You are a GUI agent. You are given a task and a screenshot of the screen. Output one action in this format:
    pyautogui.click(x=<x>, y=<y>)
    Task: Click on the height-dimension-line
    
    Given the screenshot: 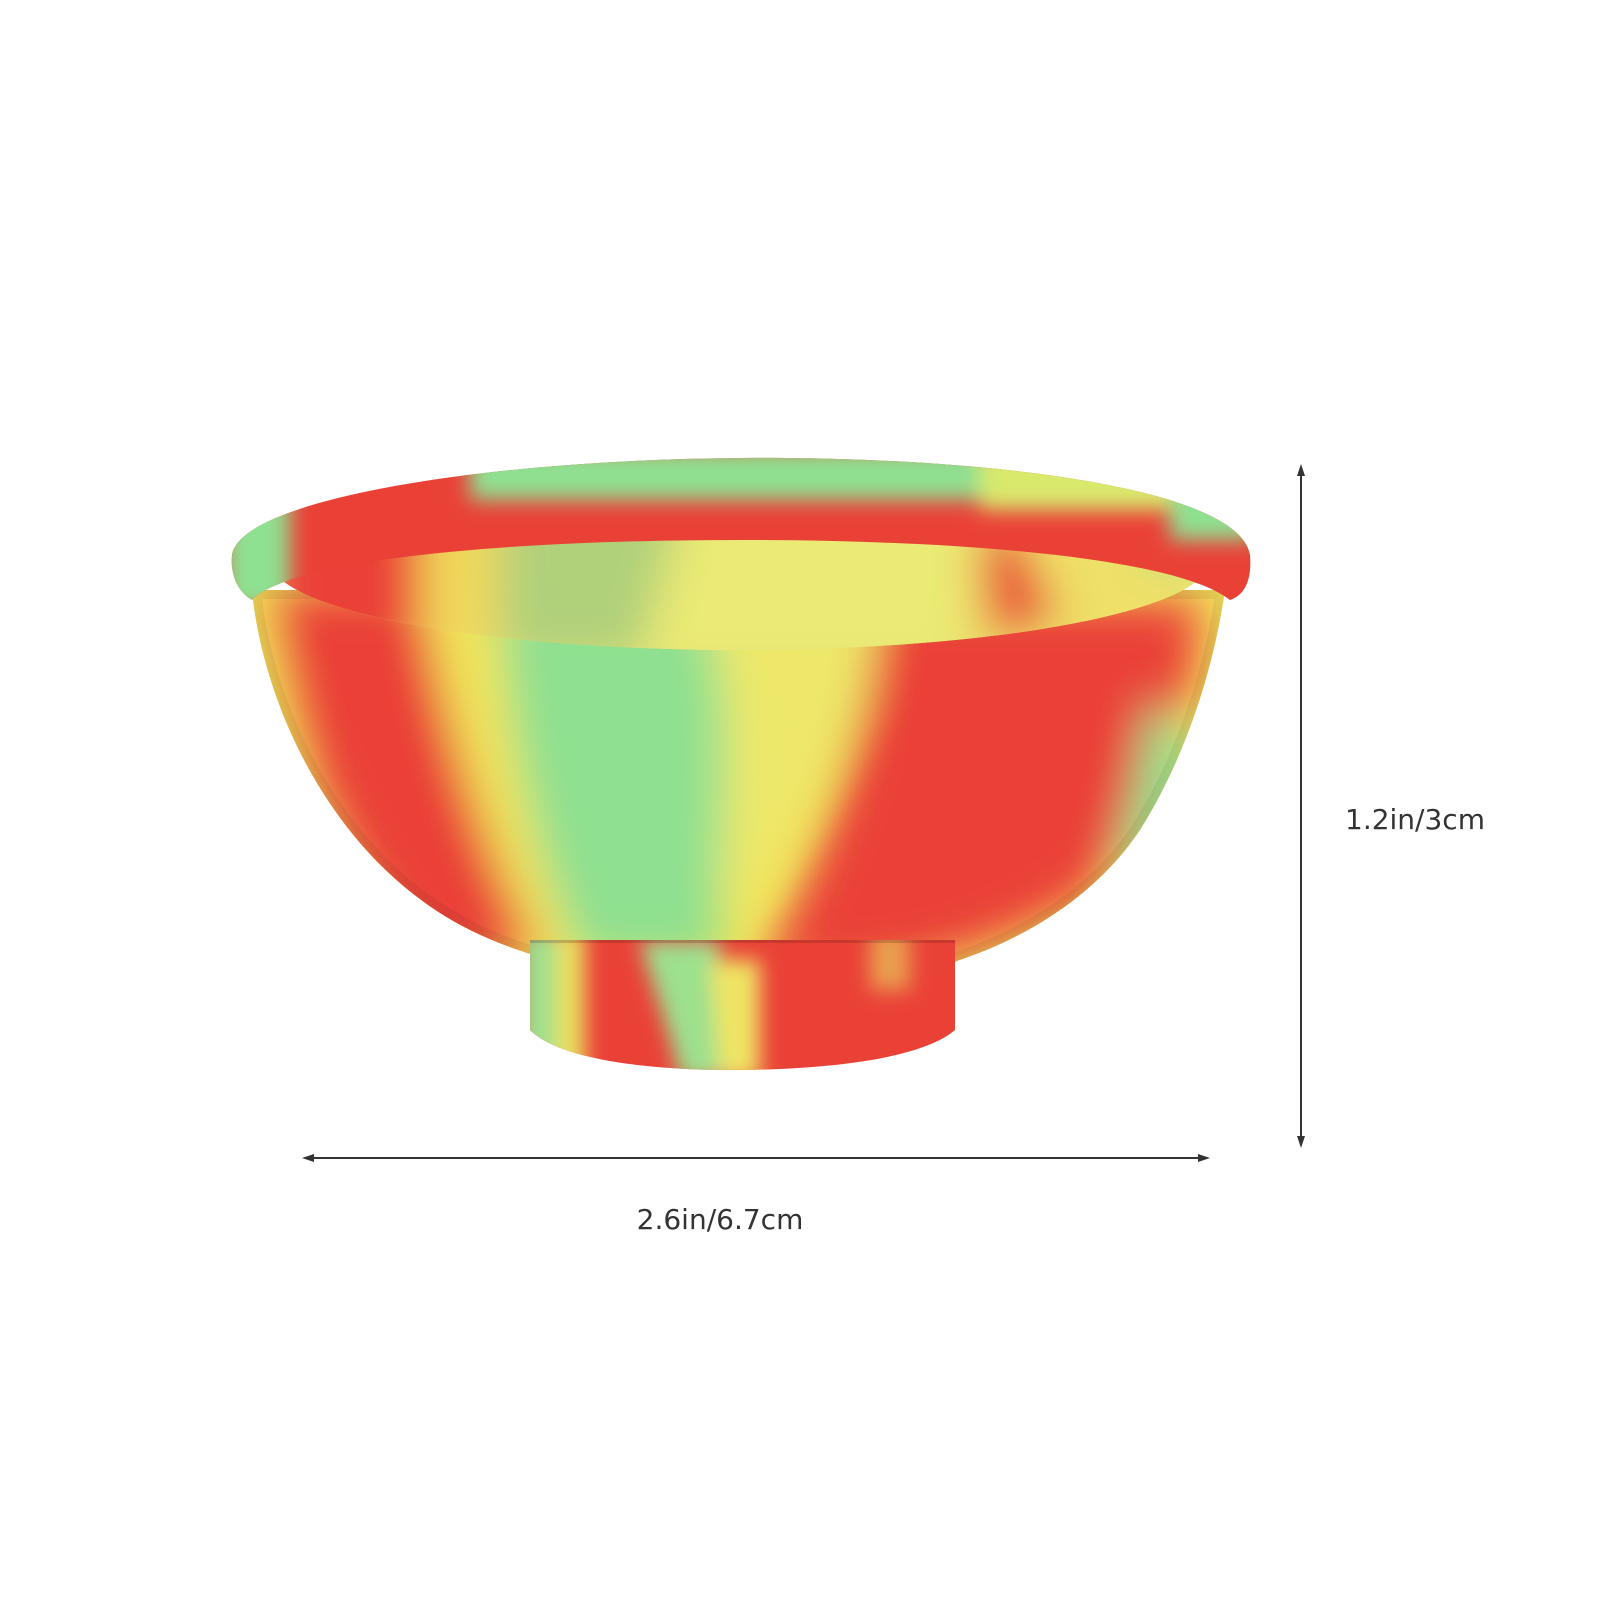 What is the action you would take?
    pyautogui.click(x=1301, y=806)
    